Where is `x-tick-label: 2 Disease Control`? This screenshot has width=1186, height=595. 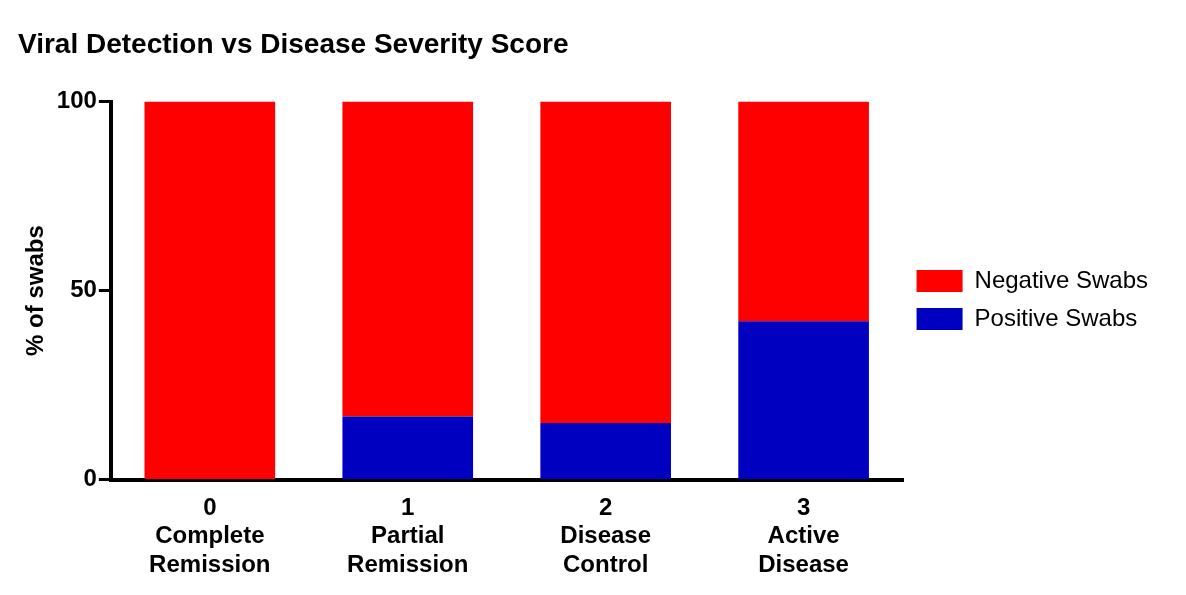
x-tick-label: 2 Disease Control is located at coordinates (606, 535).